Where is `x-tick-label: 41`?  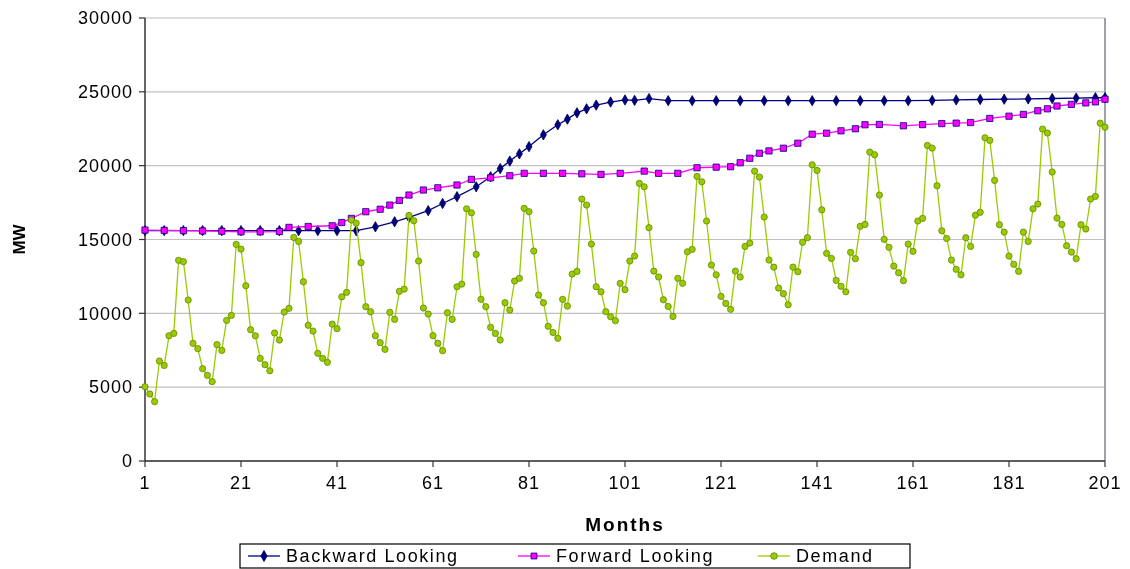
x-tick-label: 41 is located at coordinates (337, 483).